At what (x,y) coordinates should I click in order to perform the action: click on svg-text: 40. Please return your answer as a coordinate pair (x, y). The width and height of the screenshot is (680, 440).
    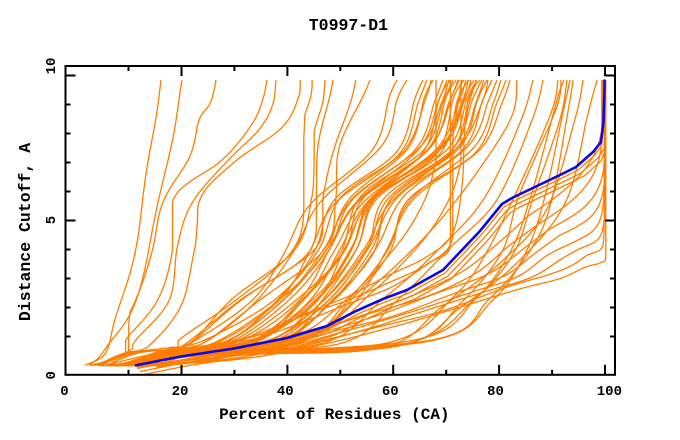
    Looking at the image, I should click on (285, 392).